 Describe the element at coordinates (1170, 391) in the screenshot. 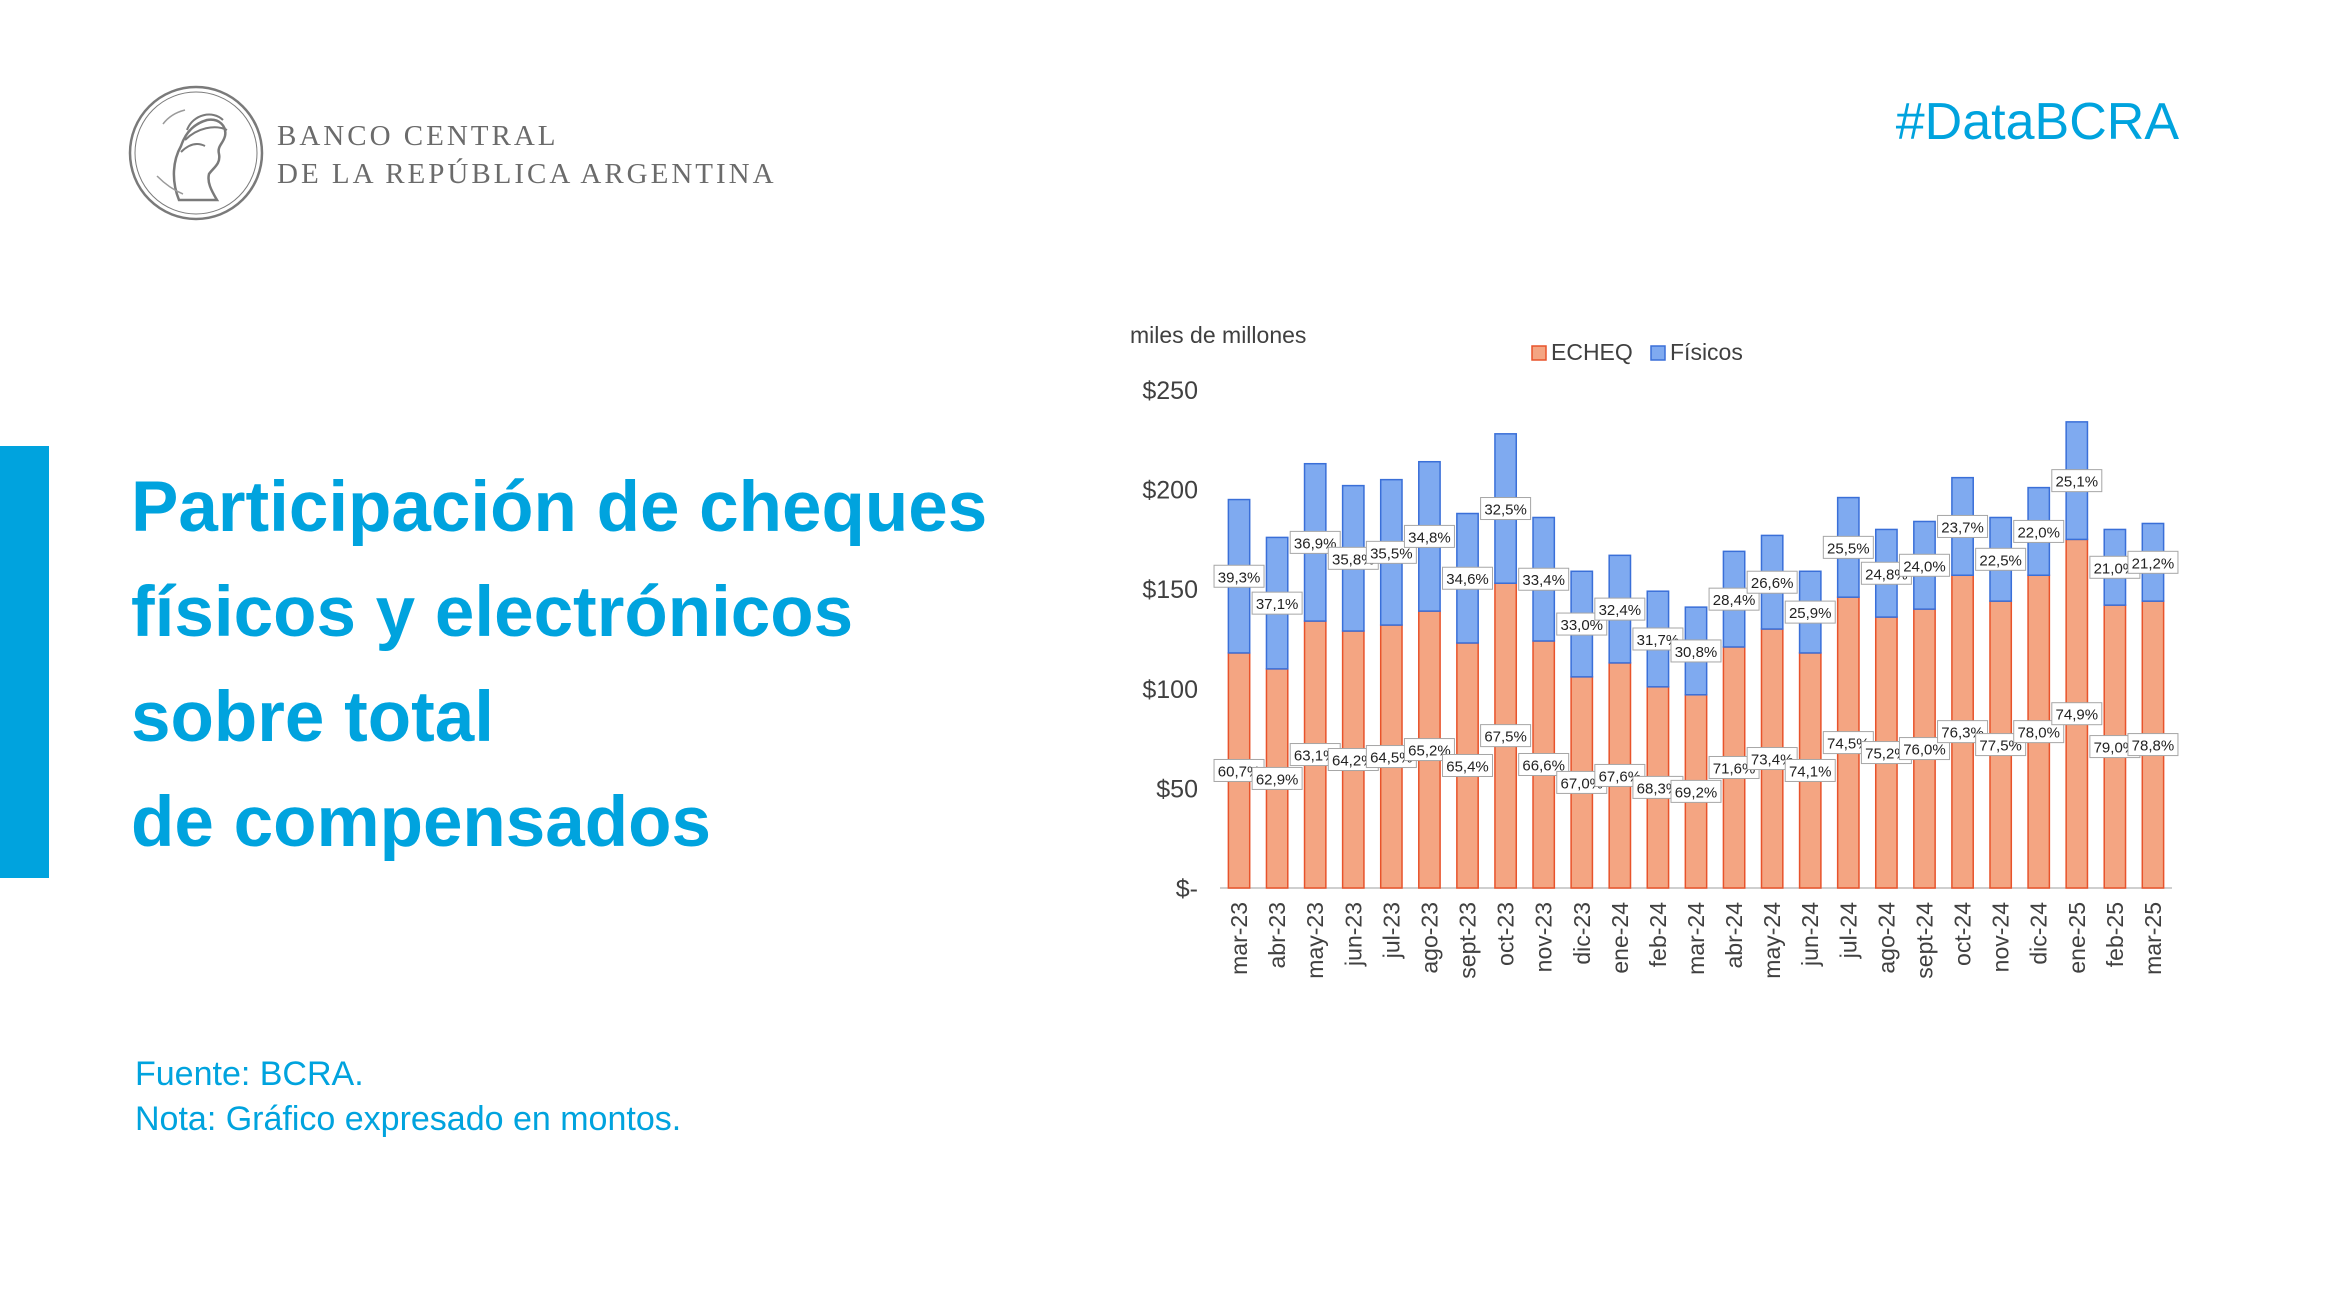

I see `y-tick-label: $250` at that location.